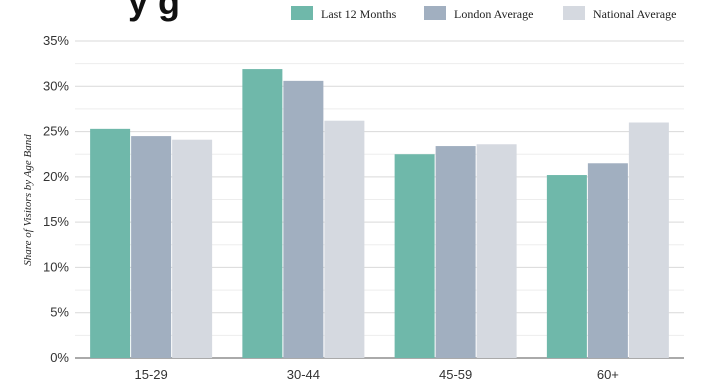  I want to click on legend-item: National Average, so click(619, 13).